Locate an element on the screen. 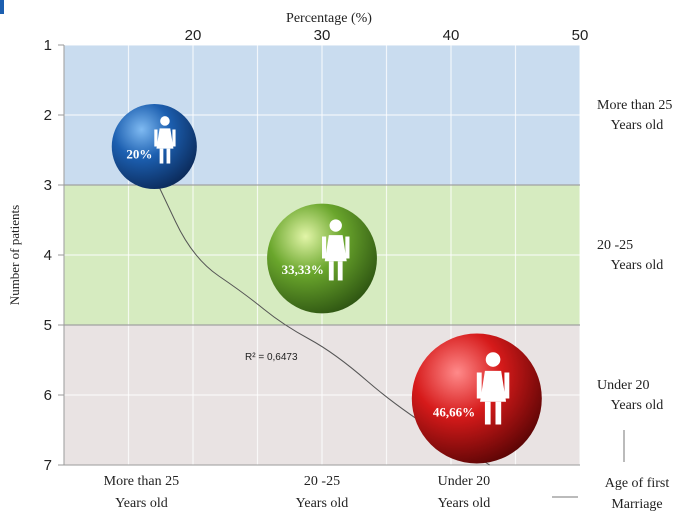 Image resolution: width=681 pixels, height=515 pixels. trendline-label: R² = 0,6473 is located at coordinates (271, 357).